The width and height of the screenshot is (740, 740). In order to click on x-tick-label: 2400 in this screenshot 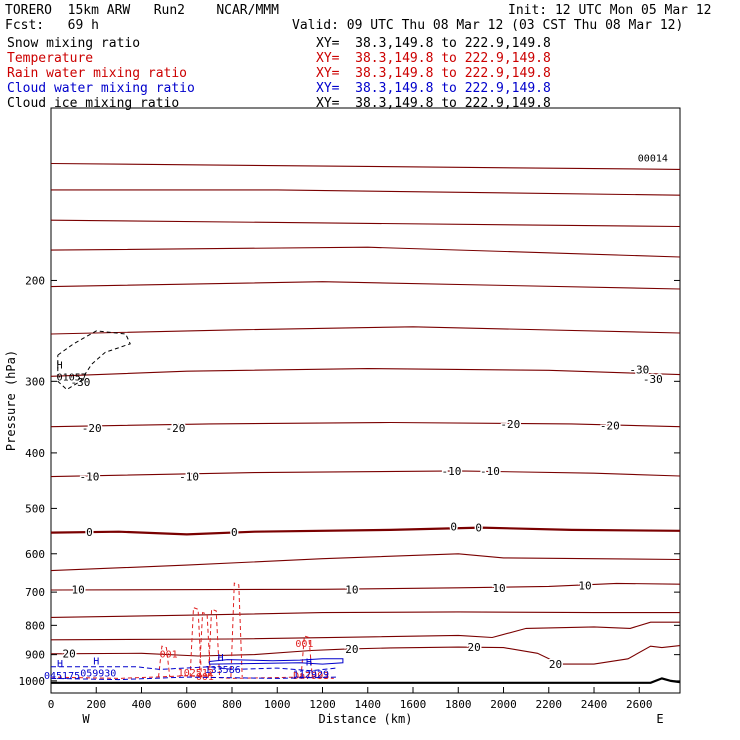, I will do `click(594, 704)`.